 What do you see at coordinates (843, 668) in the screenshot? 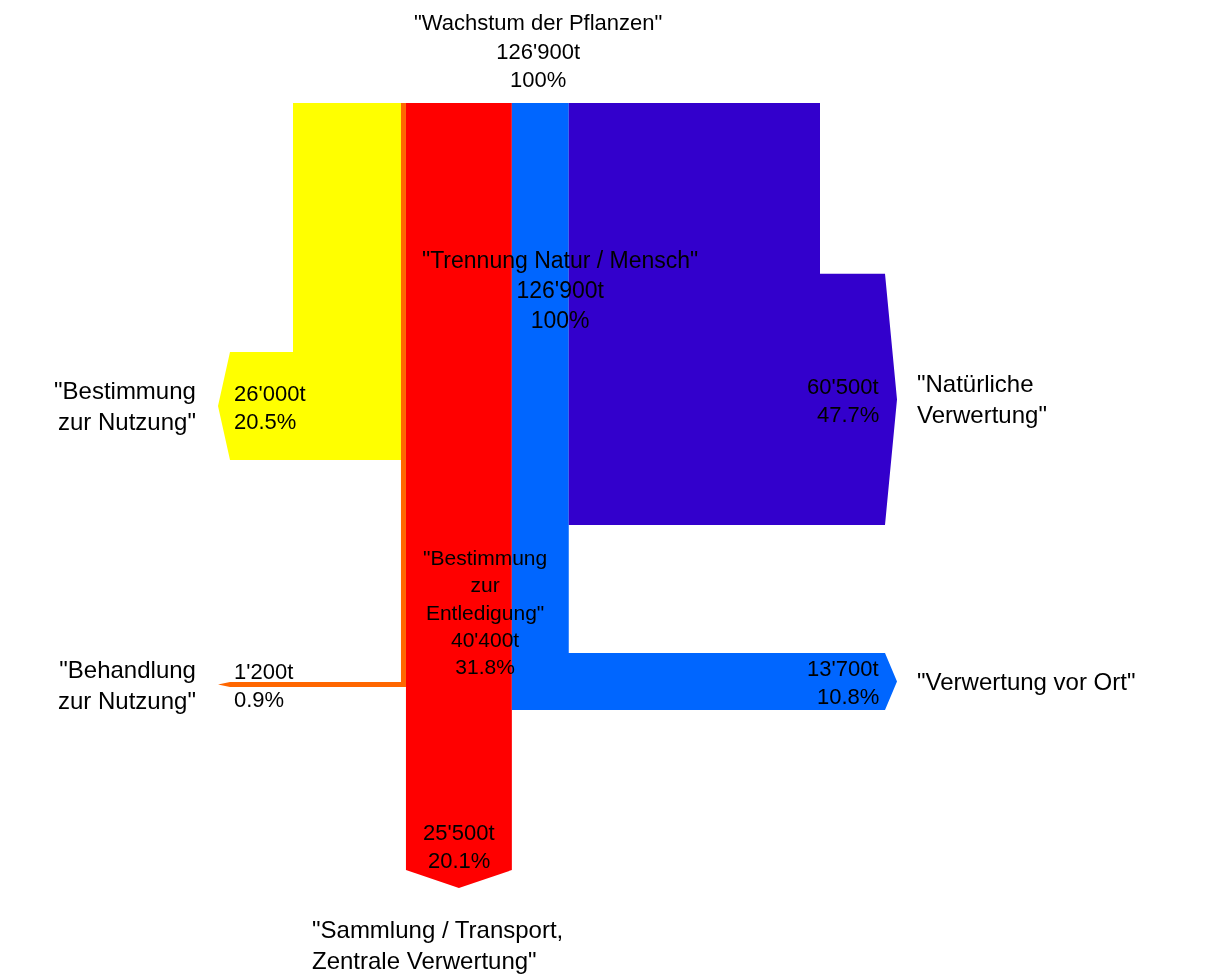
I see `data-label: 13'700t` at bounding box center [843, 668].